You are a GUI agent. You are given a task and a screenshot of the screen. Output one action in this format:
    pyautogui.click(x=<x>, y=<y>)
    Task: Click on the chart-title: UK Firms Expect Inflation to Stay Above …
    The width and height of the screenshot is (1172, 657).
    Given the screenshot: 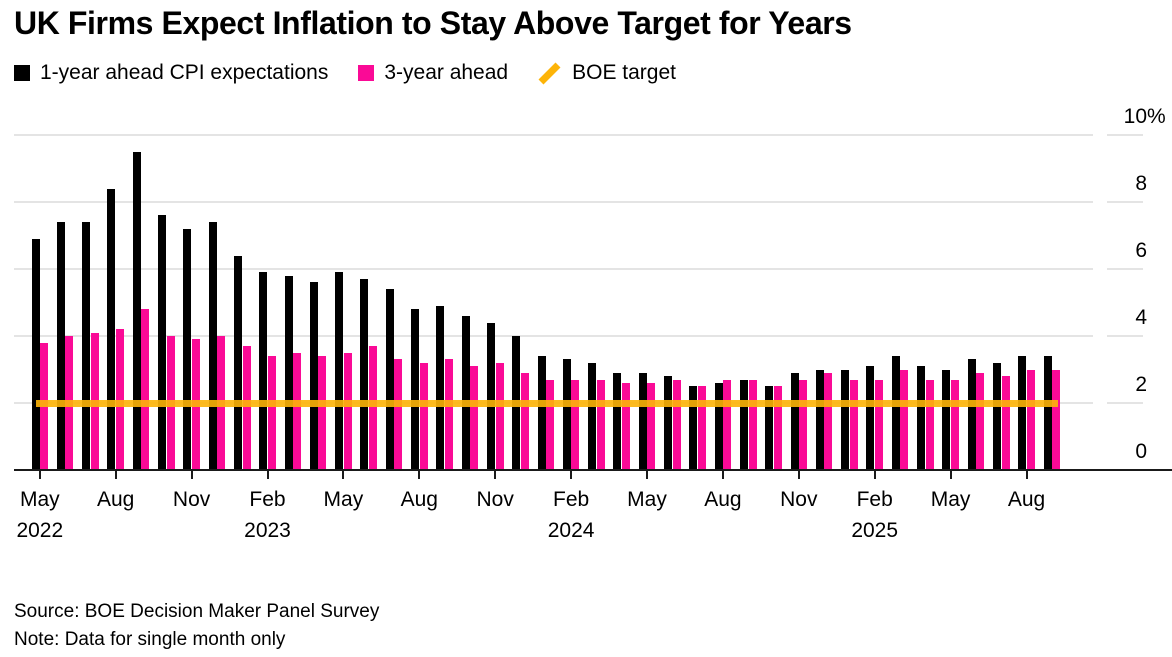 What is the action you would take?
    pyautogui.click(x=433, y=23)
    